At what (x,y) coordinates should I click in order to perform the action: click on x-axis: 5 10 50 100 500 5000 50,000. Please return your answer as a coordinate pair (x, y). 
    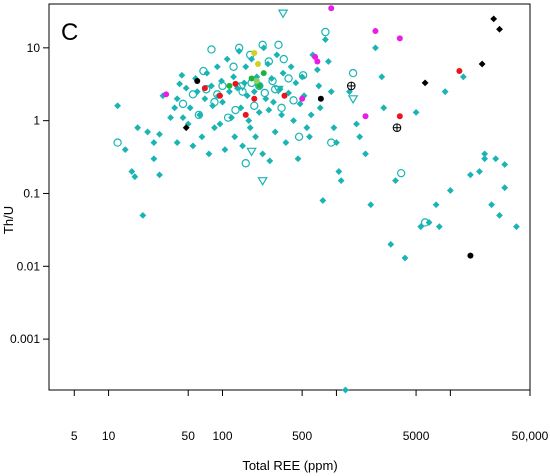
    Looking at the image, I should click on (310, 416).